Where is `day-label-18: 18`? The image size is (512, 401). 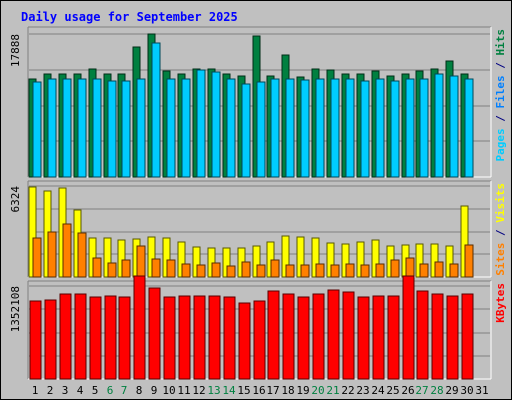
day-label-18: 18 is located at coordinates (287, 390).